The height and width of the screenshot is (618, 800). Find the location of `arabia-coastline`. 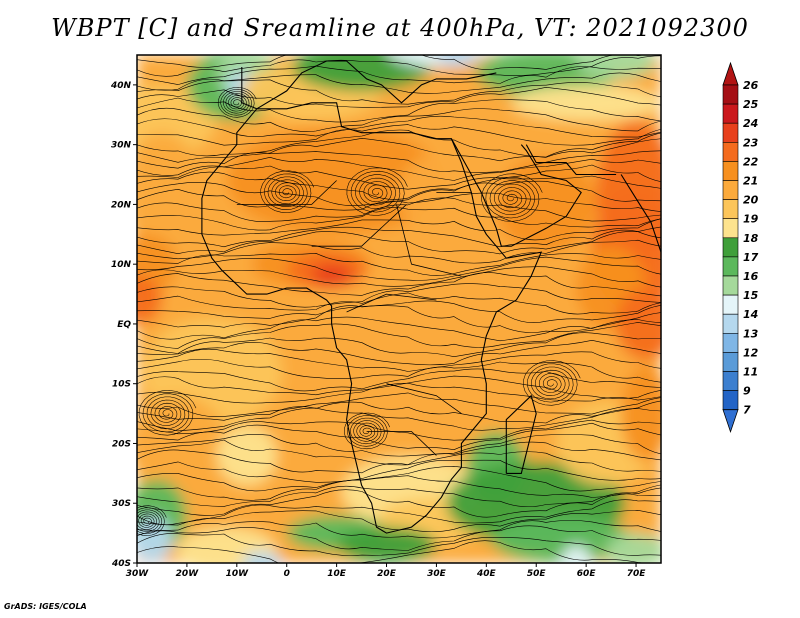

arabia-coastline is located at coordinates (516, 192).